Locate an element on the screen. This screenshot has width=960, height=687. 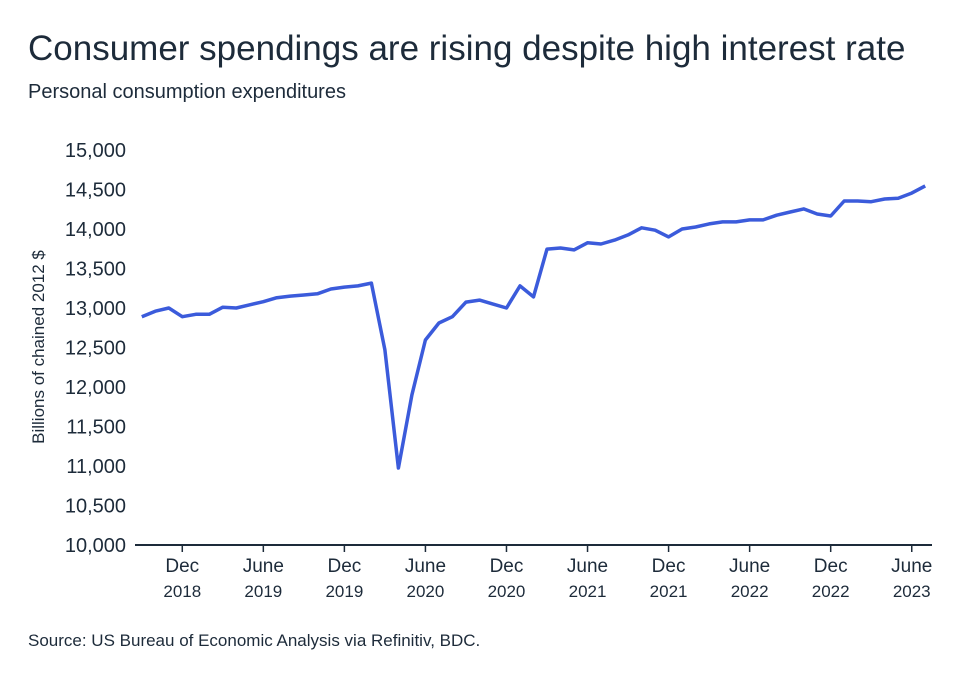
y-tick-label: 15,000 is located at coordinates (95, 151).